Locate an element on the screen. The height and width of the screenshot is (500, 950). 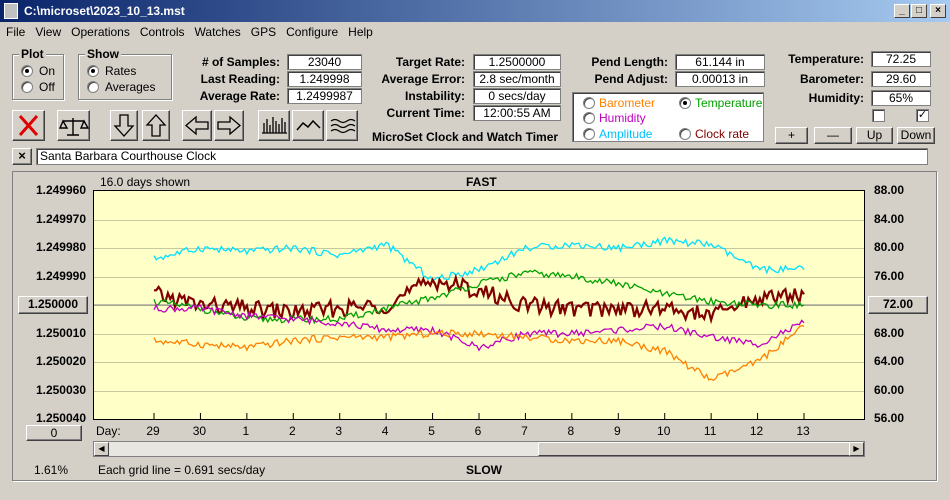
clear-button is located at coordinates (28, 125).